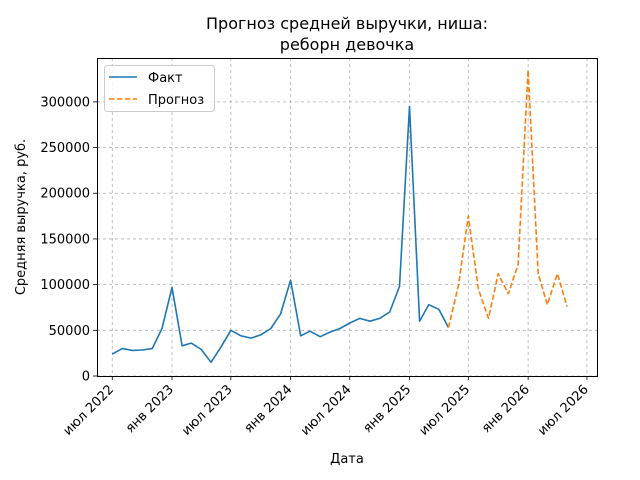 This screenshot has width=640, height=480. What do you see at coordinates (165, 78) in the screenshot?
I see `legend-label-fact: Факт` at bounding box center [165, 78].